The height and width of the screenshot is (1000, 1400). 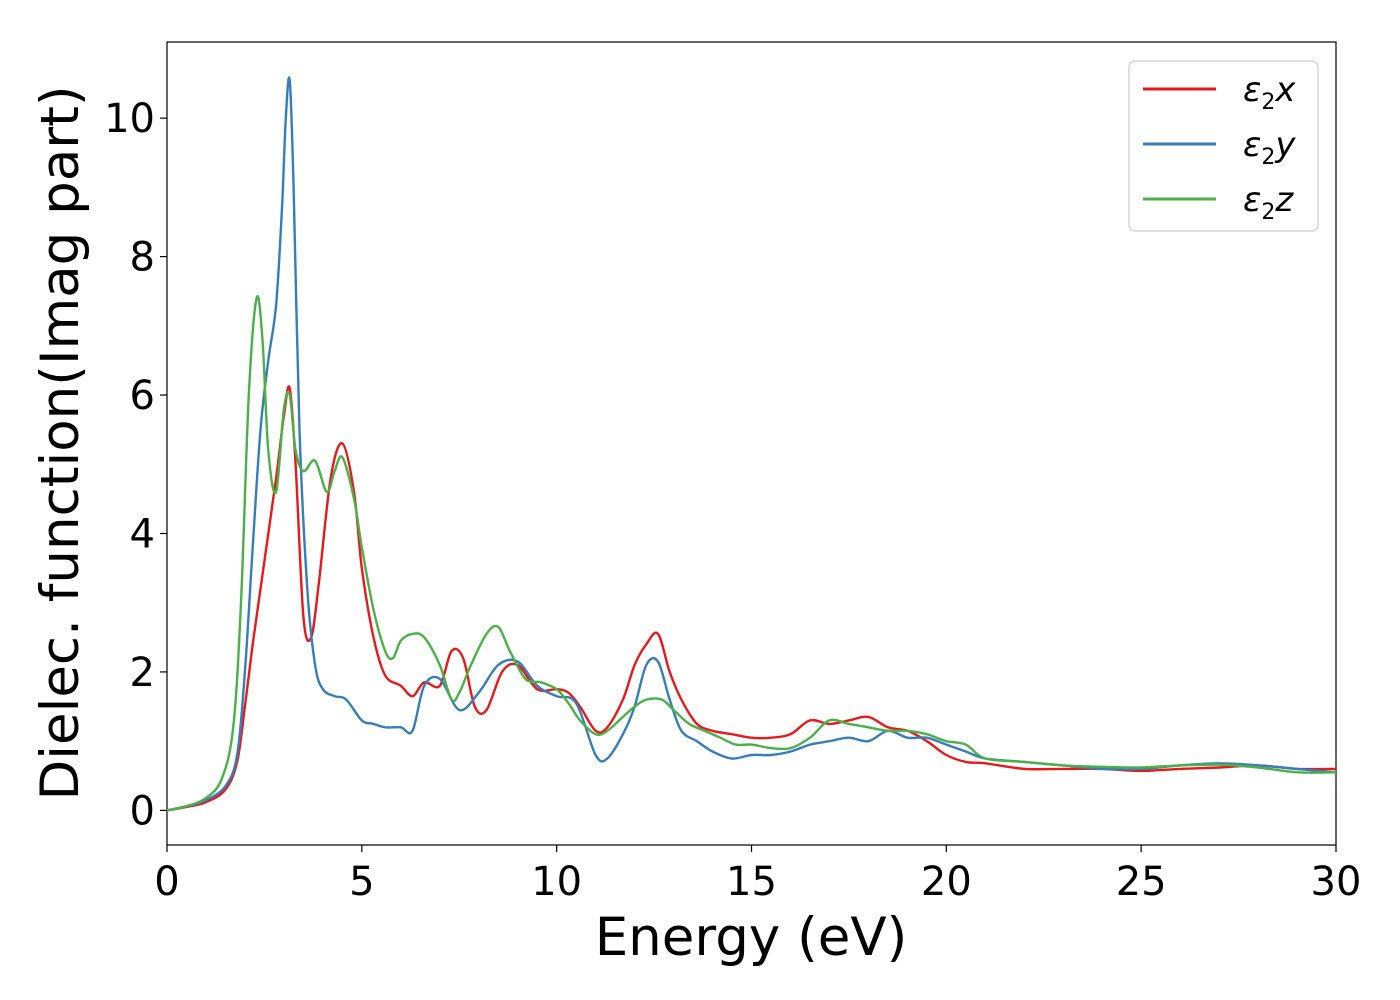 I want to click on y-tick-label: 8, so click(x=142, y=258).